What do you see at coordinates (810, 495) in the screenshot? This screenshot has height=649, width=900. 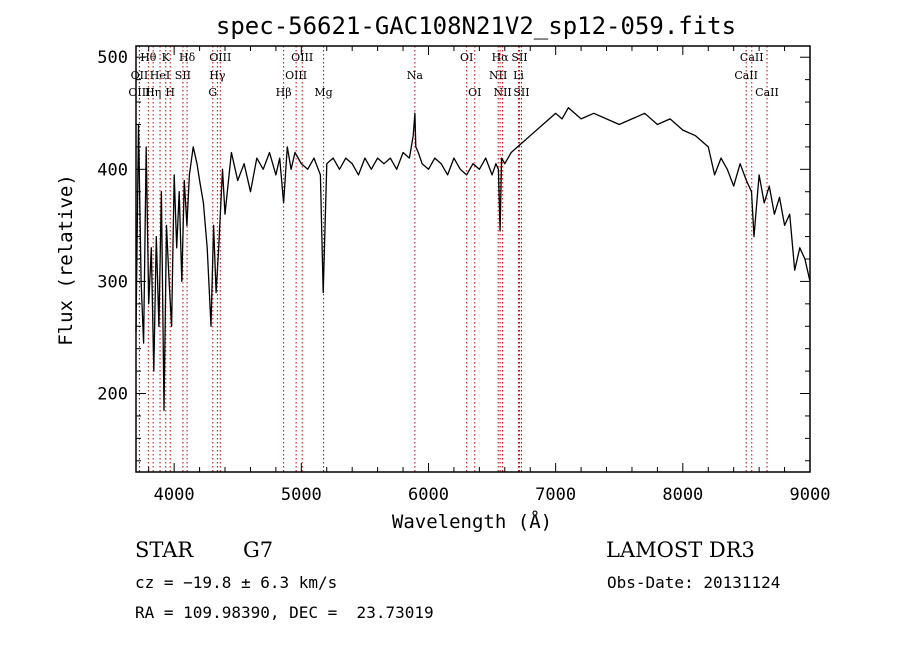 I see `x-tick-label: 9000` at bounding box center [810, 495].